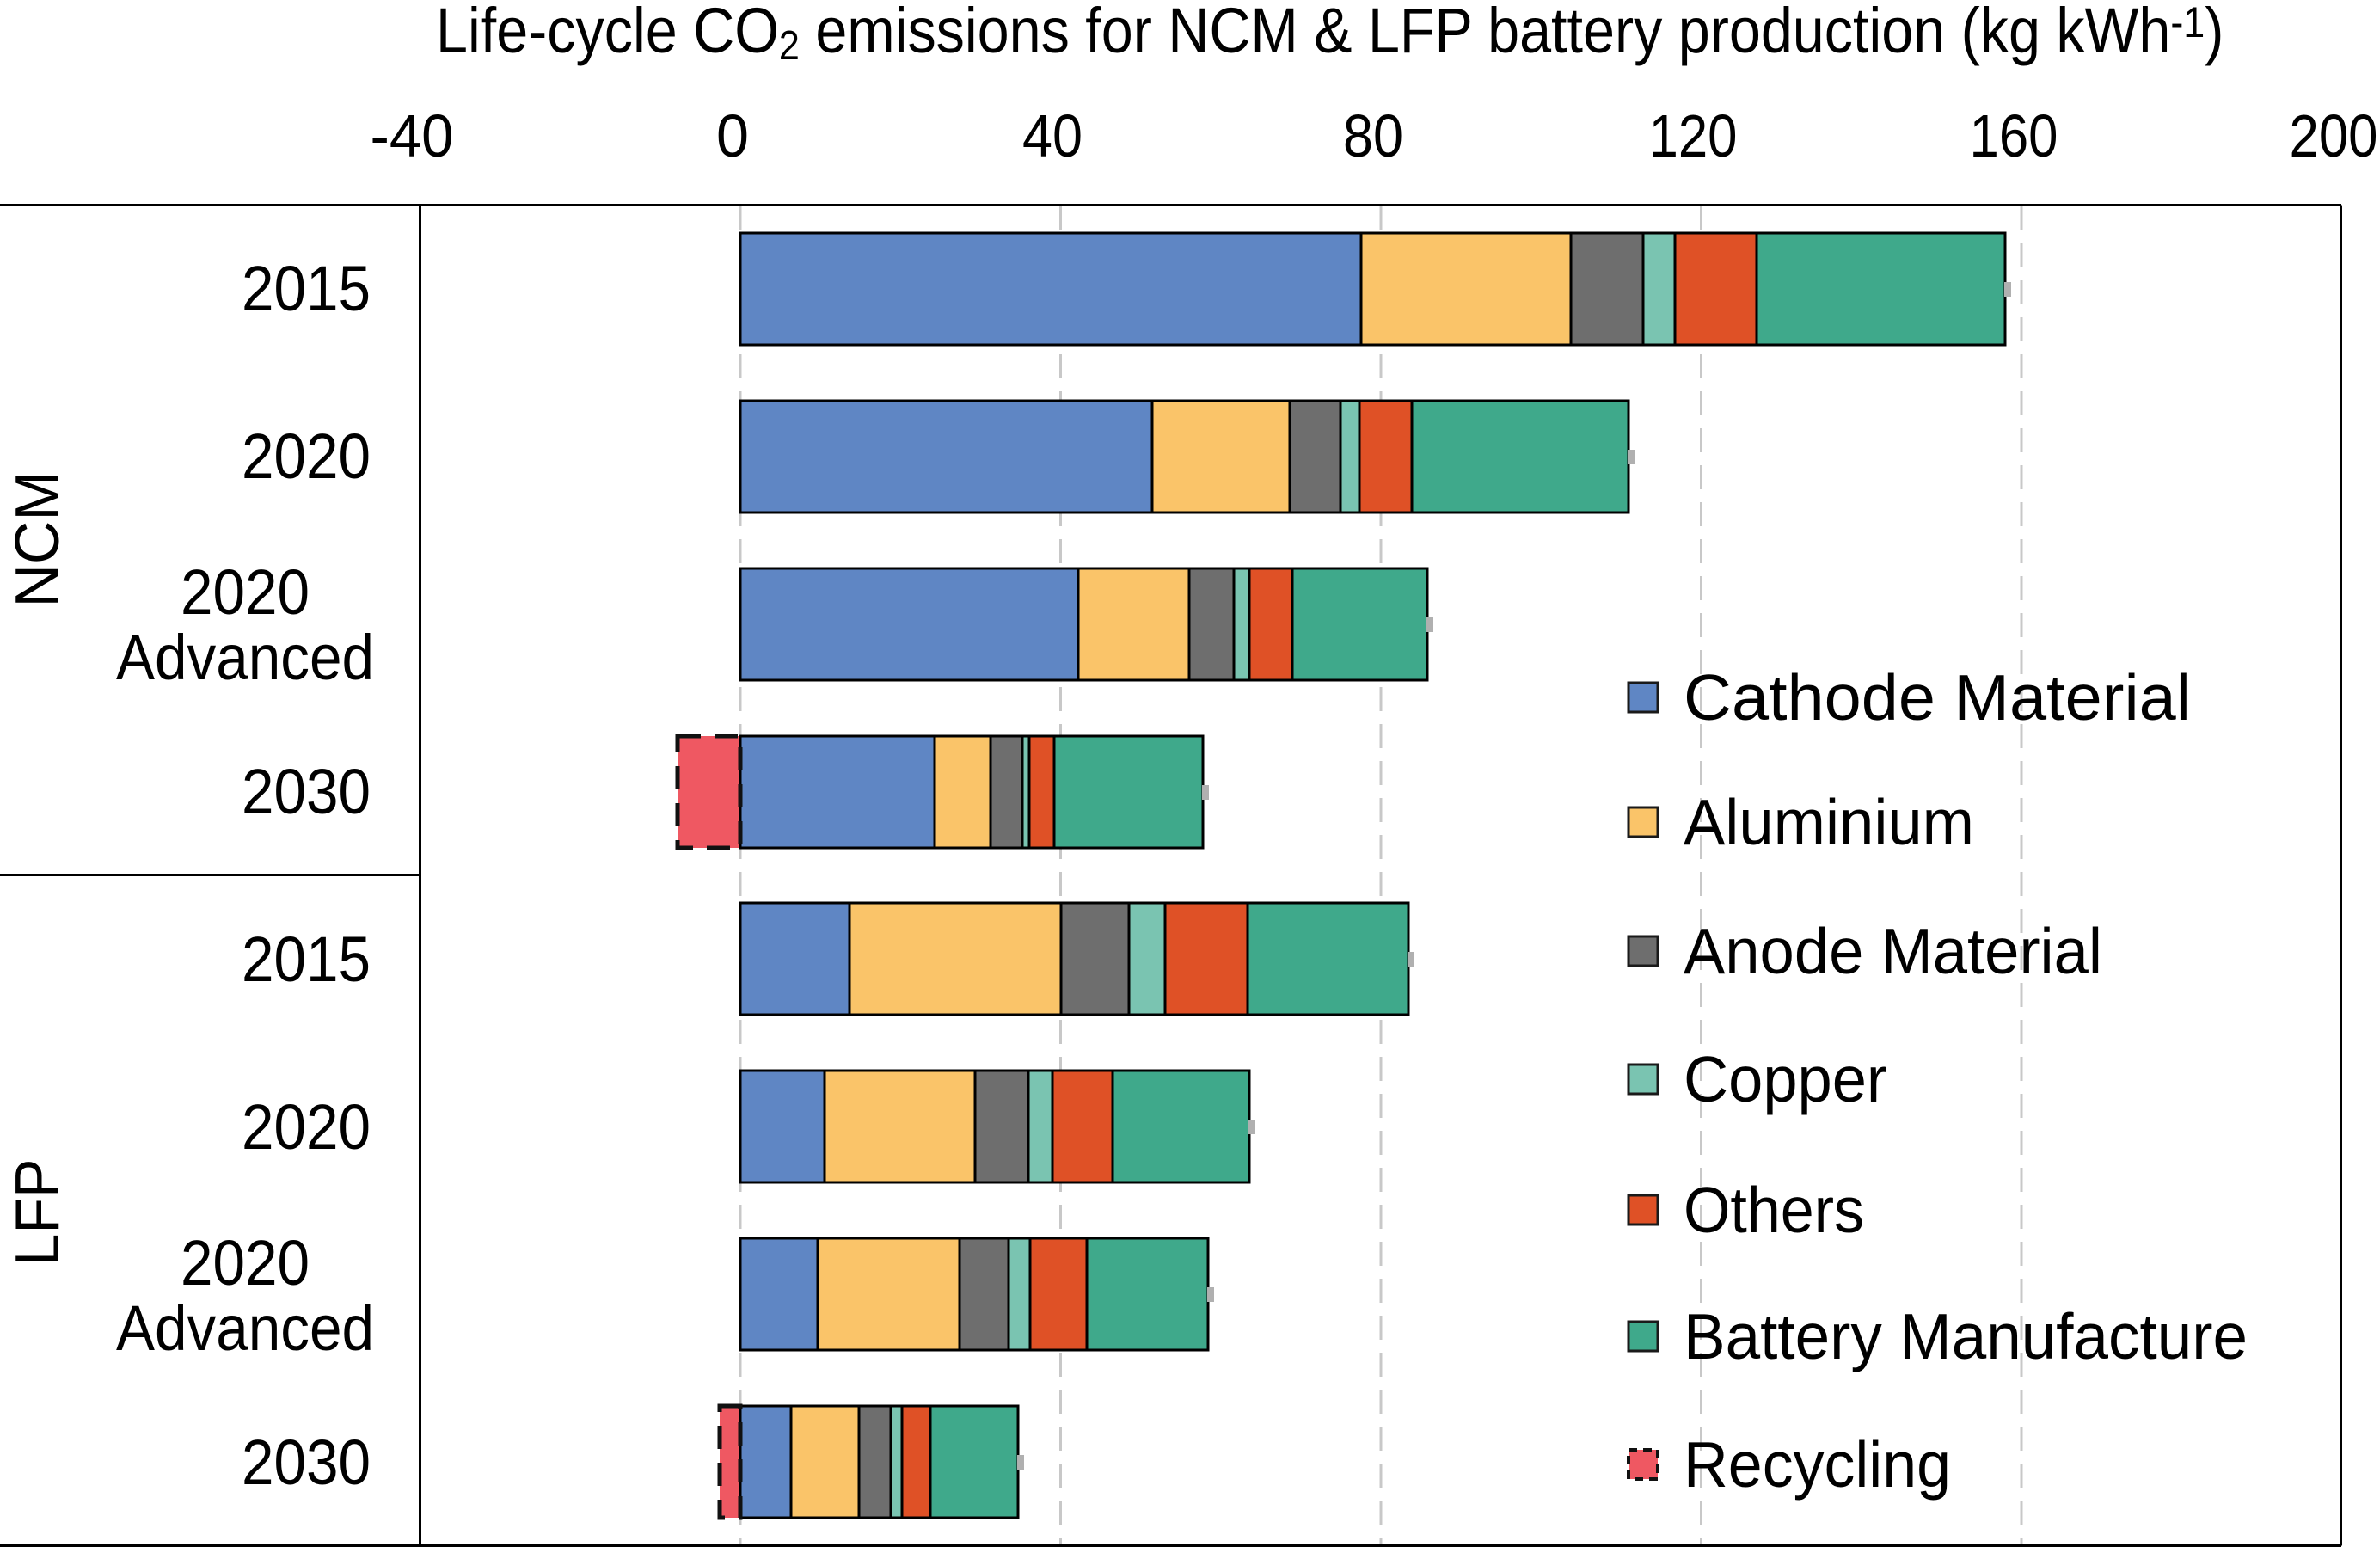 The image size is (2380, 1553). I want to click on svg-text: 80, so click(1373, 135).